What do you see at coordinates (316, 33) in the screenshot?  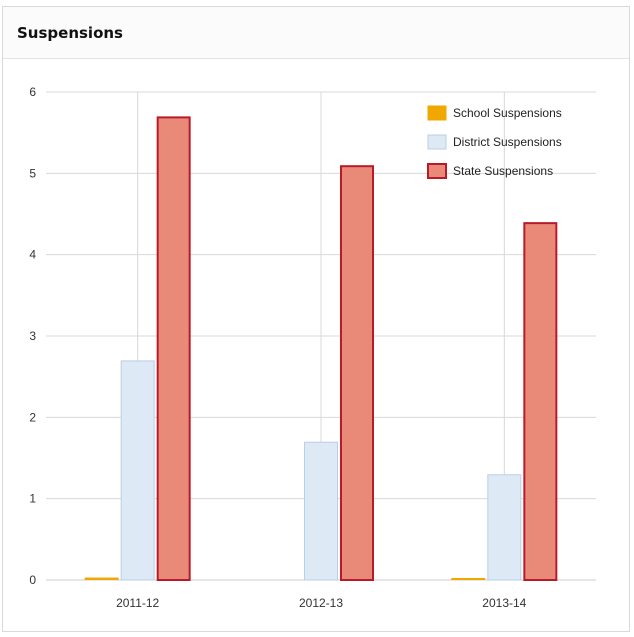 I see `panel-header: Suspensions` at bounding box center [316, 33].